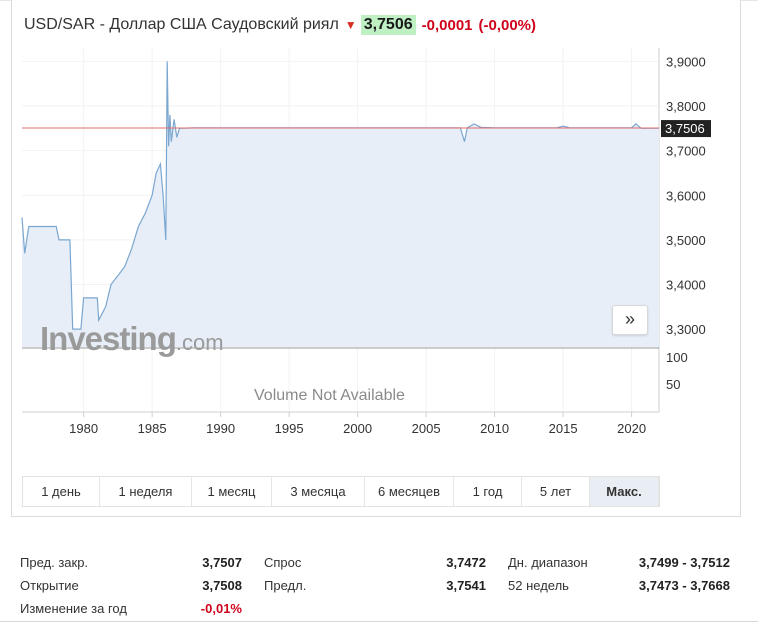 The width and height of the screenshot is (758, 627). Describe the element at coordinates (73, 608) in the screenshot. I see `stat-label: Изменение за год` at that location.